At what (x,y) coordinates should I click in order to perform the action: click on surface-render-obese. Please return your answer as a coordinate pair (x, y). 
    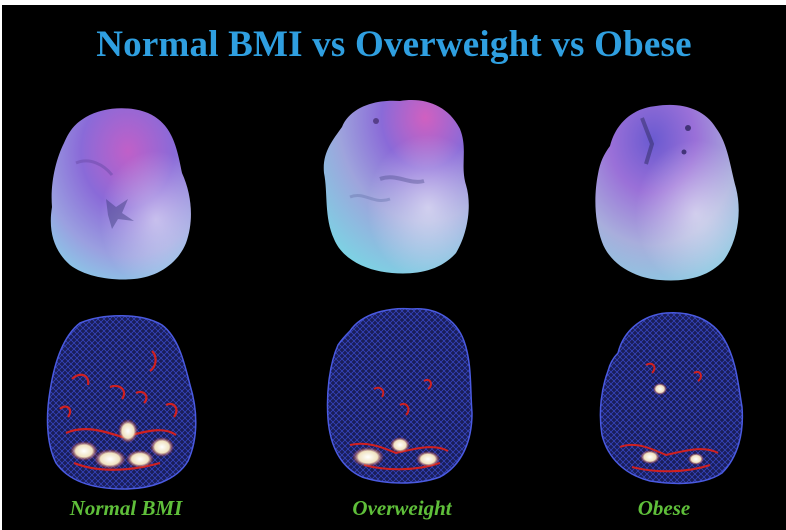
    Looking at the image, I should click on (667, 192).